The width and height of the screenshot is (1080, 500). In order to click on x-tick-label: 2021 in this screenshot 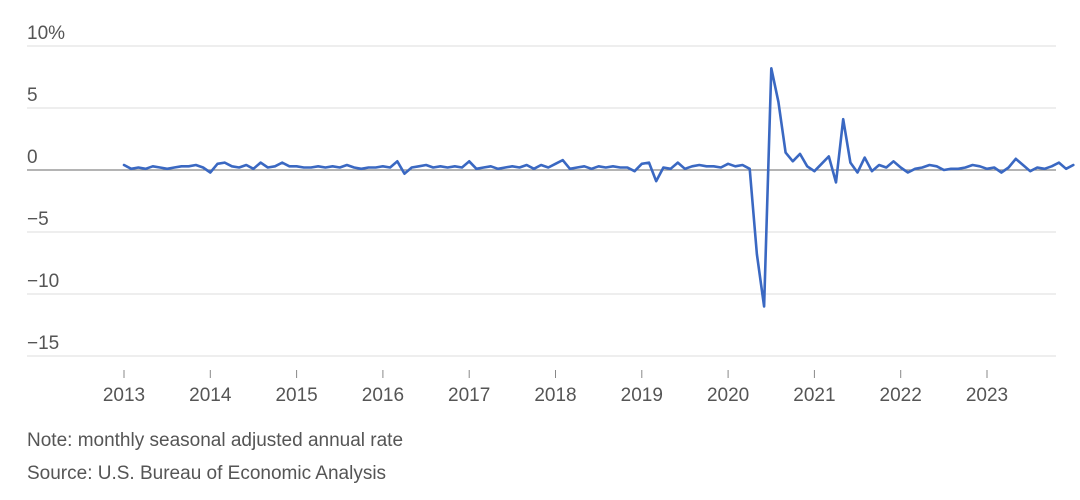, I will do `click(814, 395)`.